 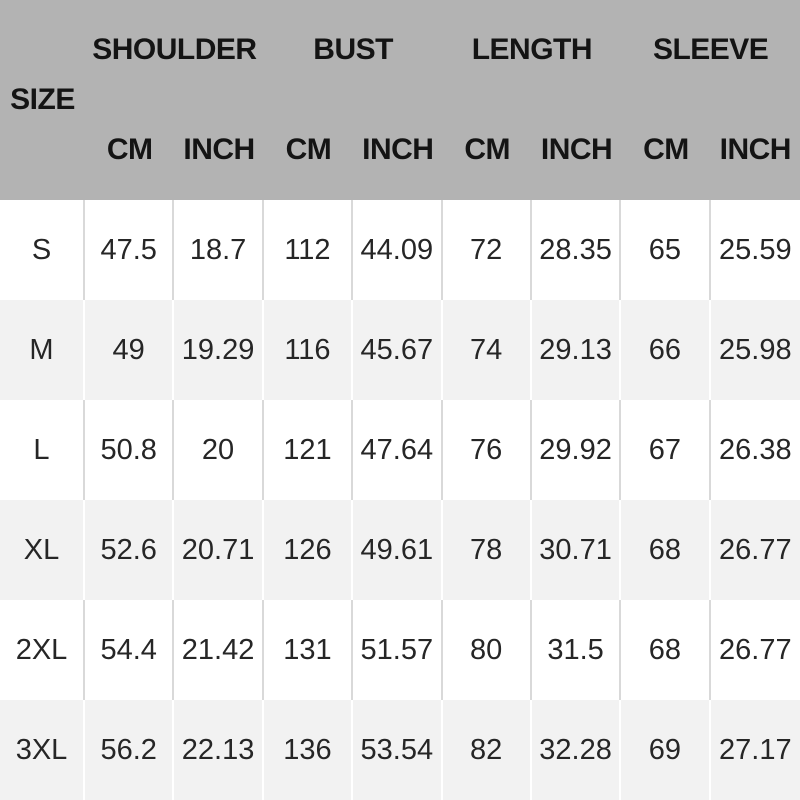 I want to click on value-cell: 74, so click(x=487, y=350).